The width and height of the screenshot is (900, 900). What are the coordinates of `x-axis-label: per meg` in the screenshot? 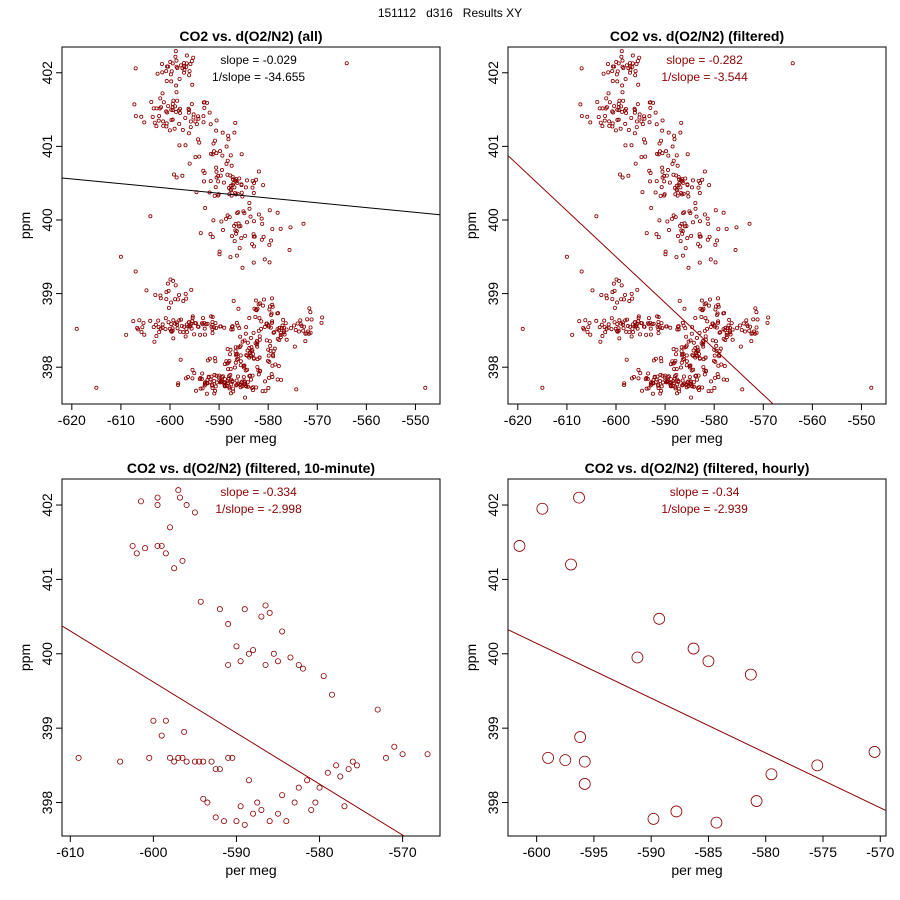 It's located at (250, 870).